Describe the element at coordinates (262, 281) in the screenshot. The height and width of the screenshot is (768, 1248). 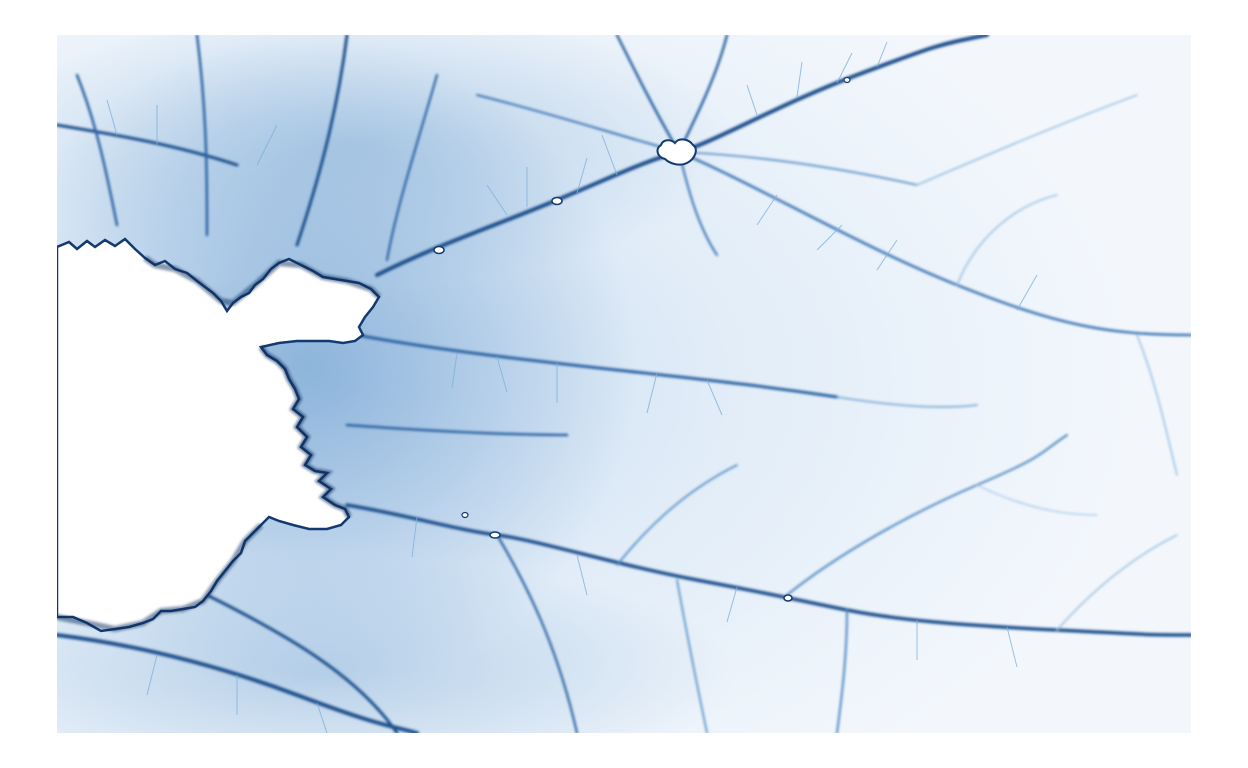
I see `boundary-fringe-top` at that location.